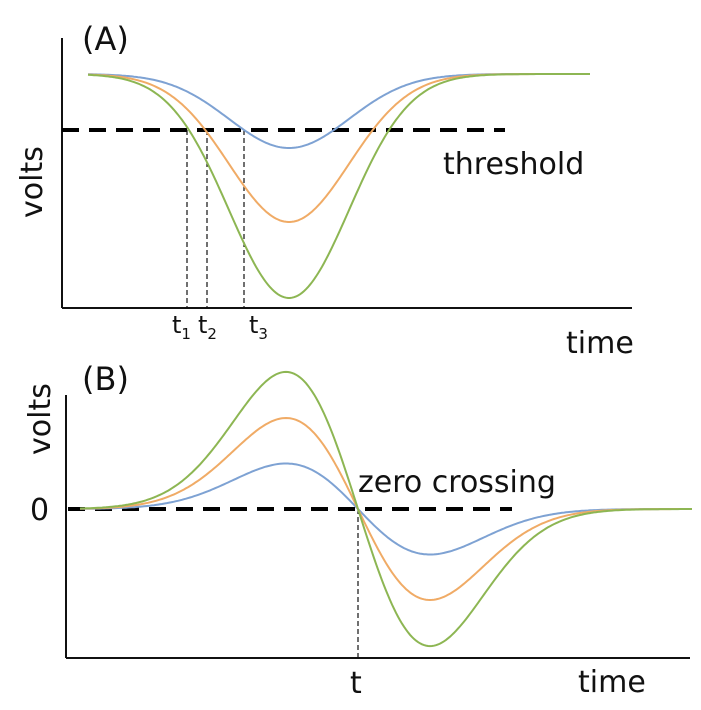 The image size is (701, 710). Describe the element at coordinates (513, 164) in the screenshot. I see `threshold-label: threshold` at that location.